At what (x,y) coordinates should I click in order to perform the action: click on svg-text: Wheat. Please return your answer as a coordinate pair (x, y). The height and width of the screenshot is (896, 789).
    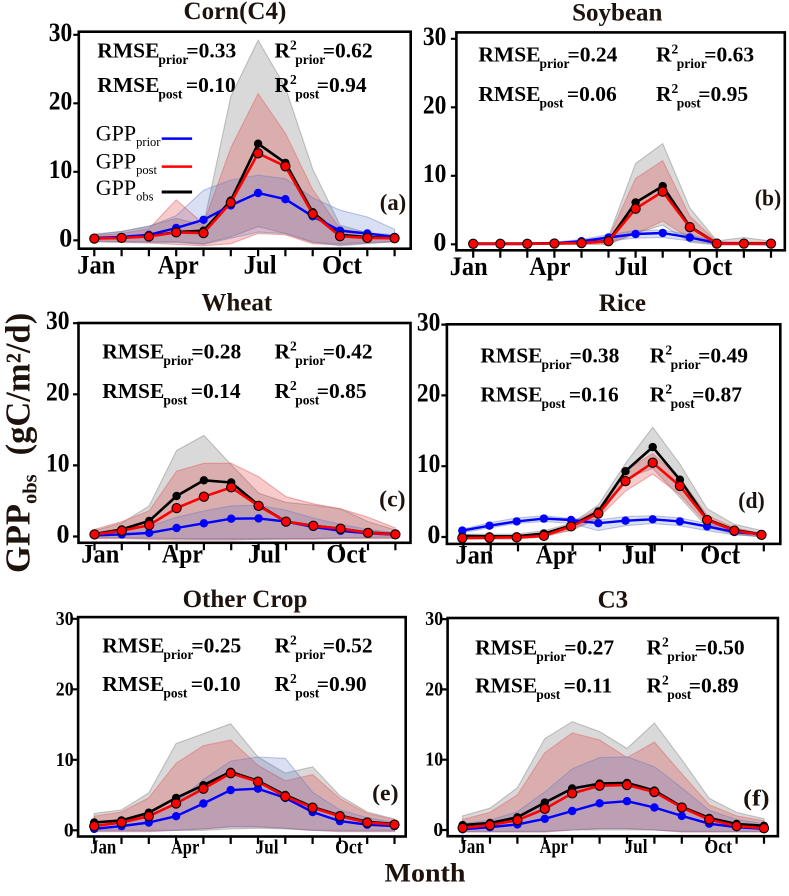
    Looking at the image, I should click on (237, 303).